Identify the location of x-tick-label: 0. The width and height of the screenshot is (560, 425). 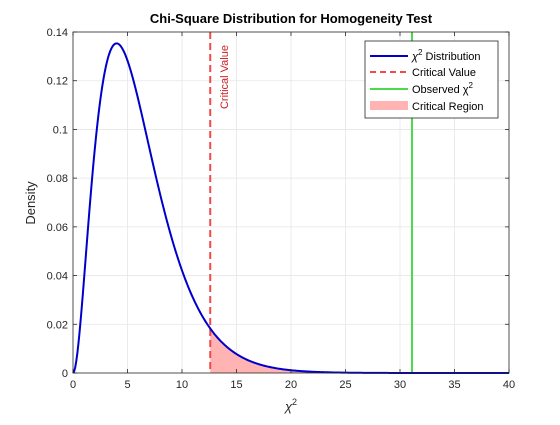
(73, 385).